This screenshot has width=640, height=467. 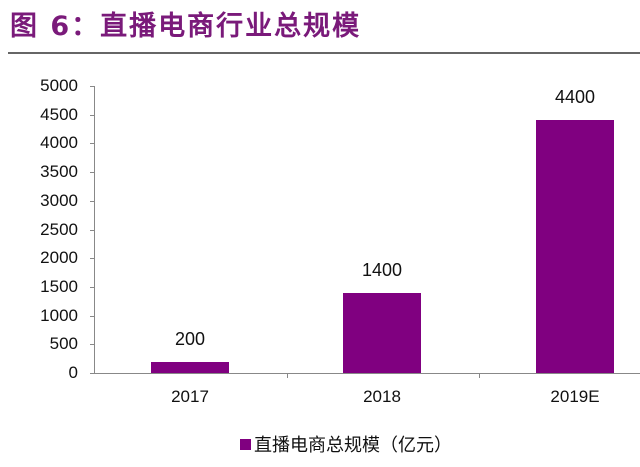 What do you see at coordinates (59, 229) in the screenshot?
I see `y-tick-label: 2500` at bounding box center [59, 229].